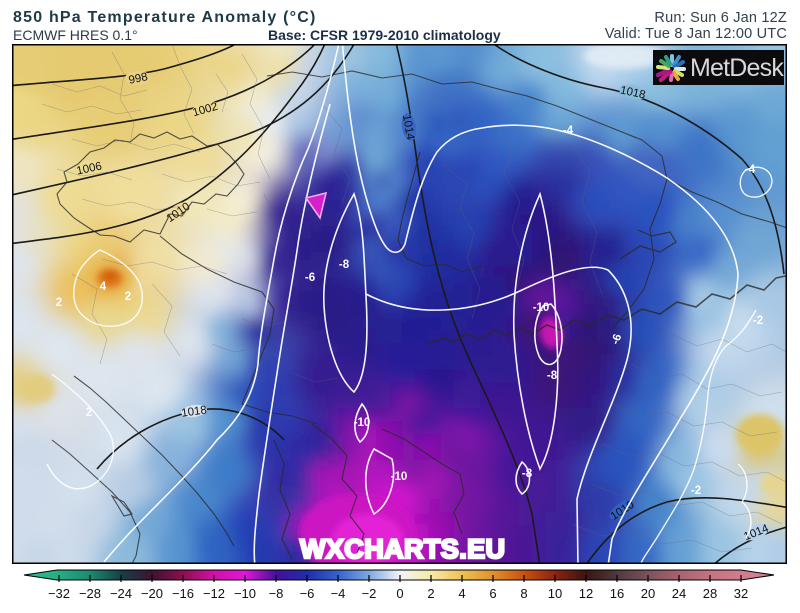 The image size is (800, 613). What do you see at coordinates (338, 593) in the screenshot?
I see `svg-text: −4` at bounding box center [338, 593].